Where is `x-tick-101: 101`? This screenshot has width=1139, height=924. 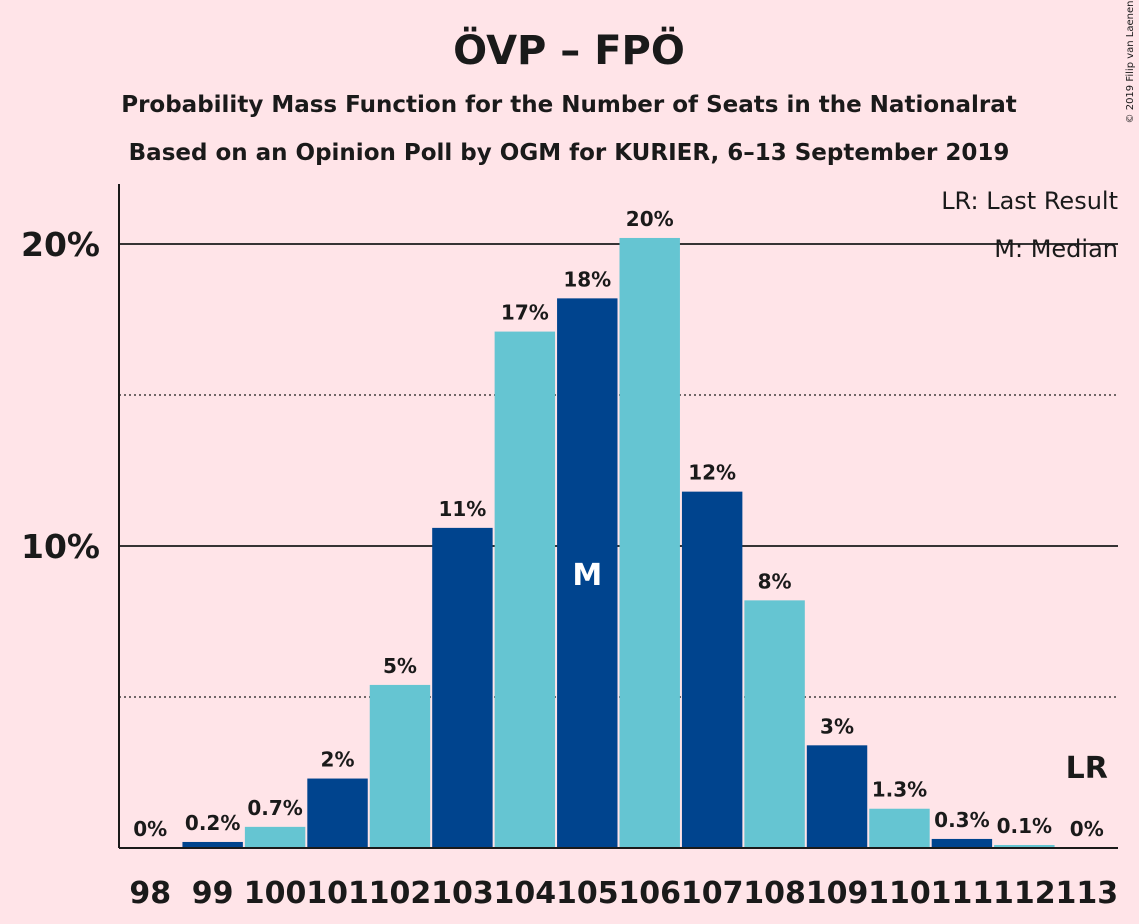 x-tick-101: 101 is located at coordinates (337, 893).